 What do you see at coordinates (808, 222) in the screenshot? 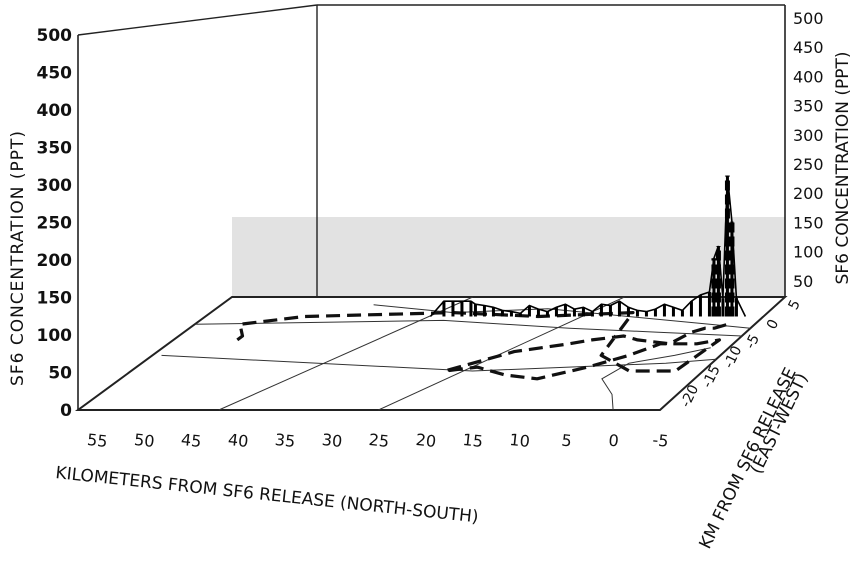
I see `right-axis-tick: 150` at bounding box center [808, 222].